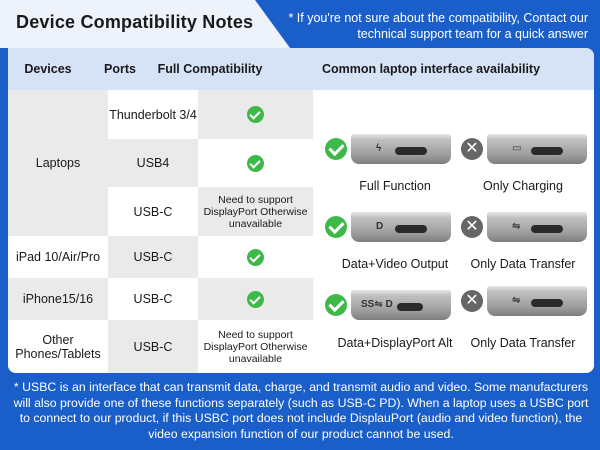  I want to click on laptop-port-image: ϟ, so click(401, 149).